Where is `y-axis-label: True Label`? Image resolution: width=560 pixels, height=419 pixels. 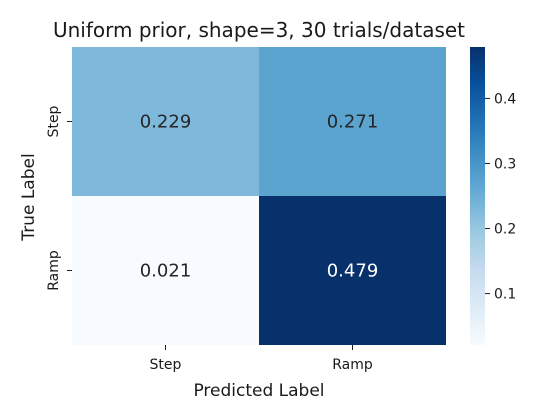 y-axis-label: True Label is located at coordinates (29, 197).